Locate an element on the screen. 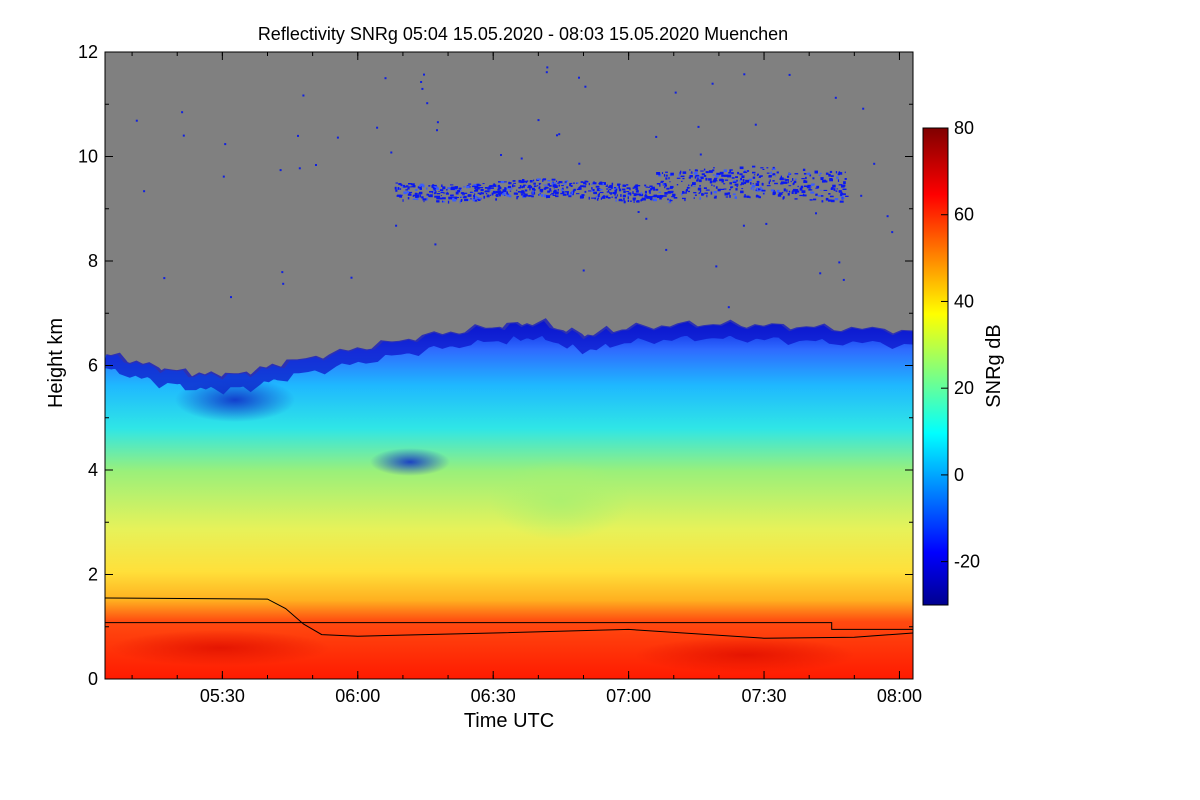 Image resolution: width=1200 pixels, height=800 pixels. y-tick-label: 8 is located at coordinates (93, 261).